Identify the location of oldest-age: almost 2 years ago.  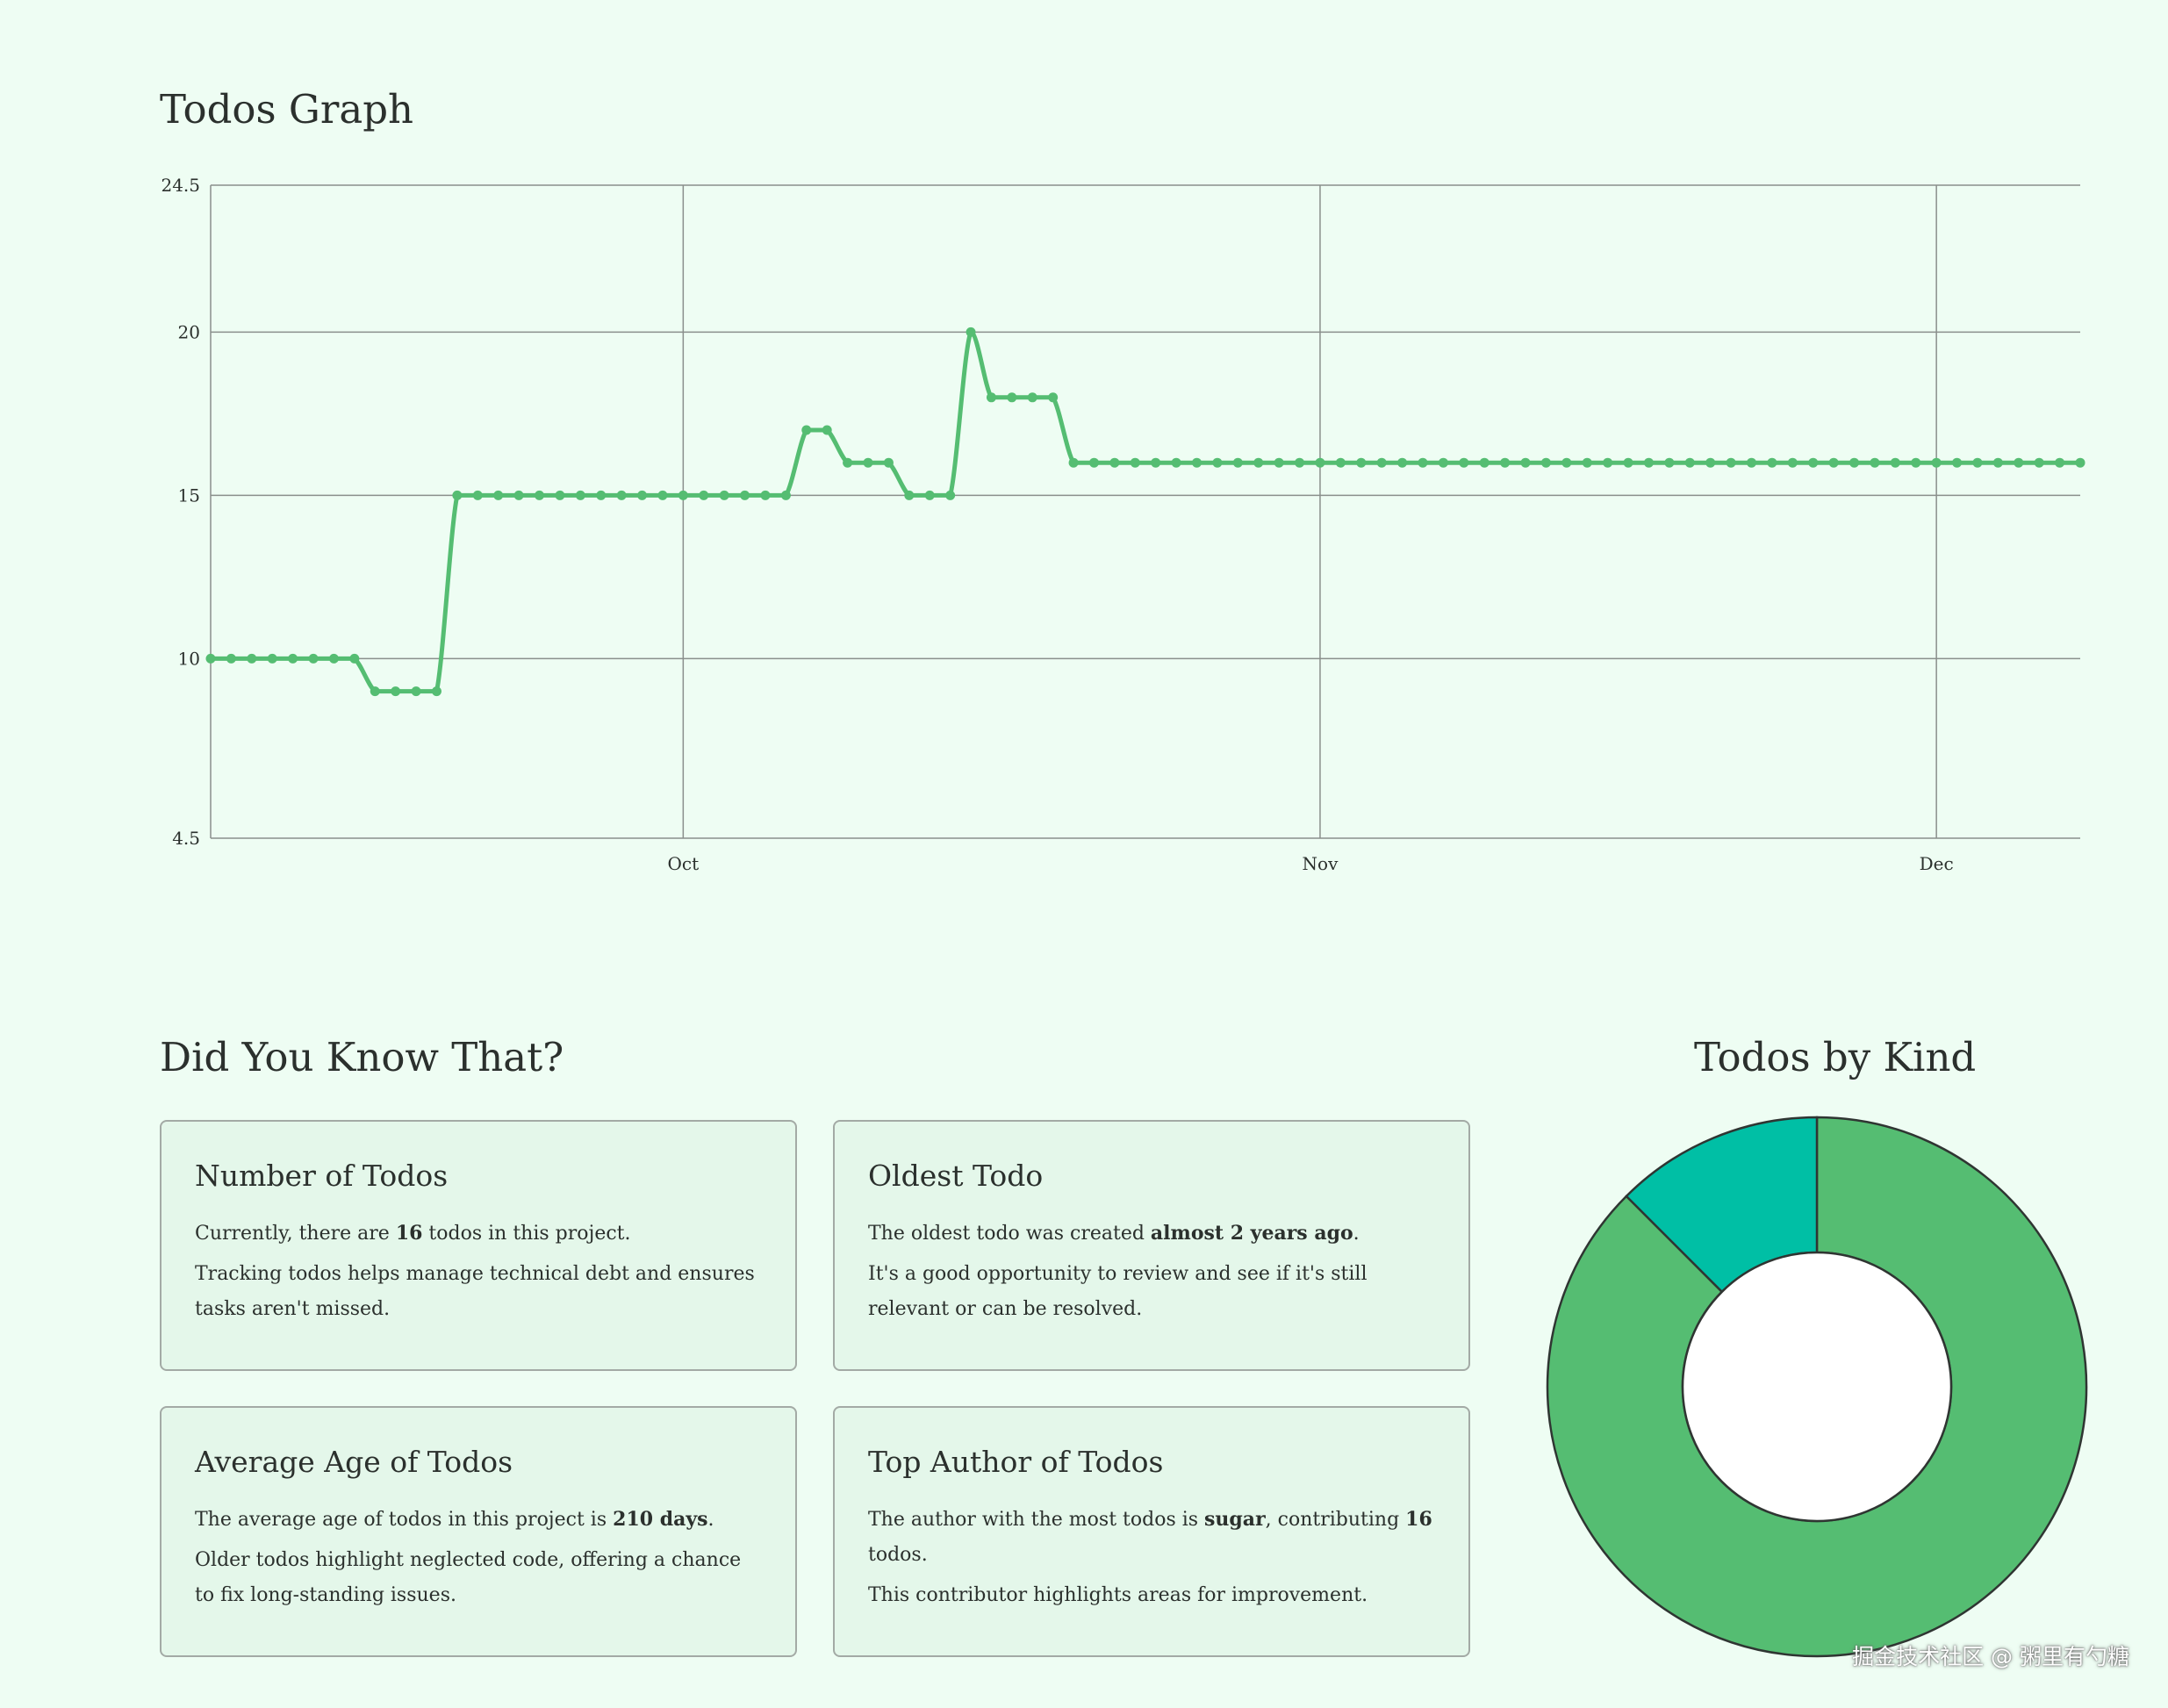
(1251, 1233).